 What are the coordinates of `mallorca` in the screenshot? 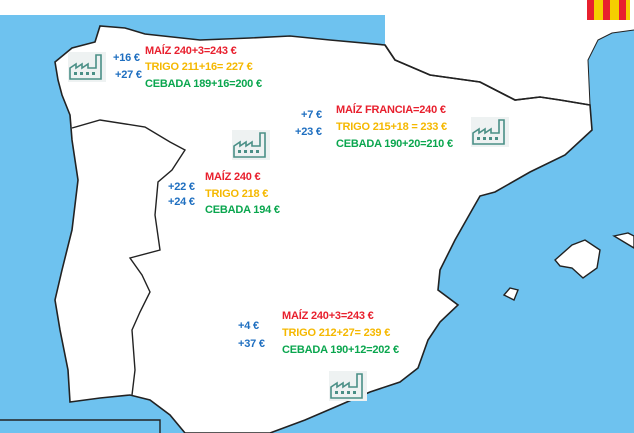 It's located at (577, 259).